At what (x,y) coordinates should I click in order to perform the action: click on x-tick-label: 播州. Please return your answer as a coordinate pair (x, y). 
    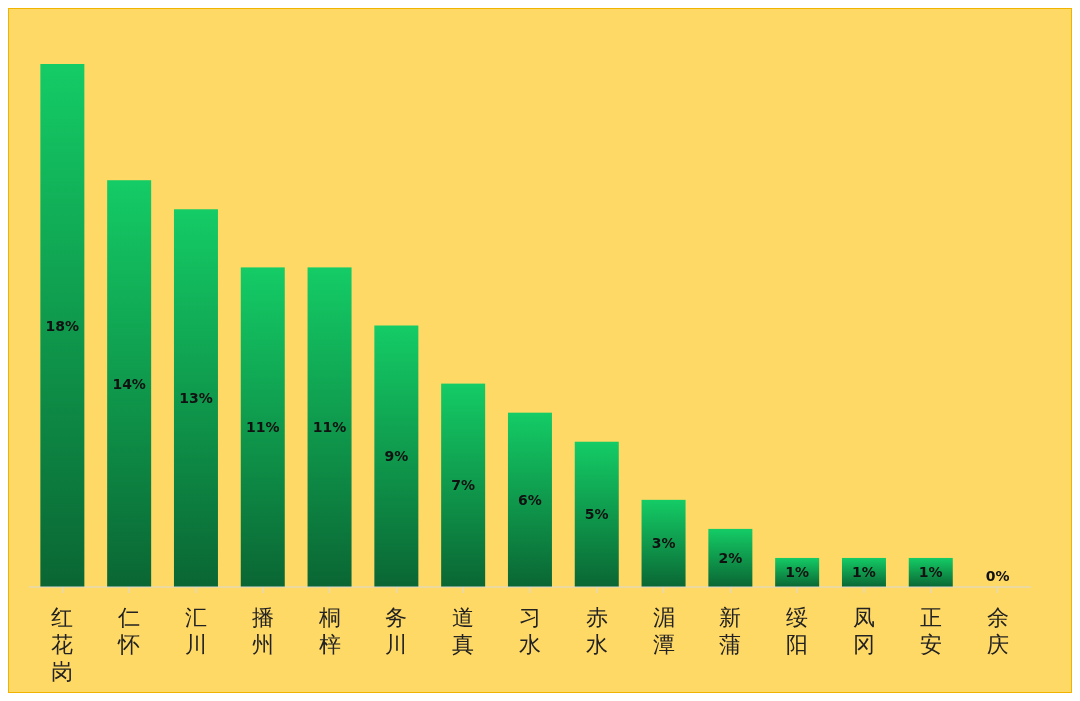
    Looking at the image, I should click on (262, 631).